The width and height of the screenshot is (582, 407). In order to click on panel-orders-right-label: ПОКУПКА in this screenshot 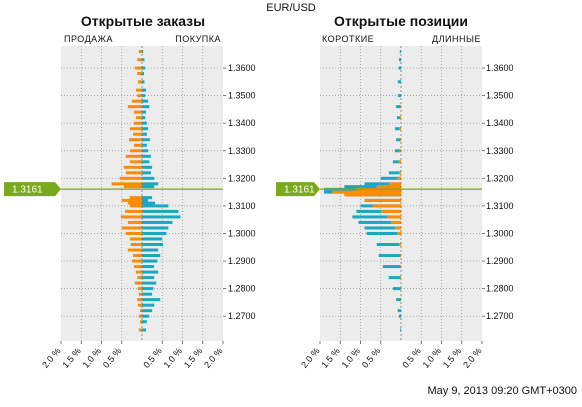, I will do `click(198, 39)`.